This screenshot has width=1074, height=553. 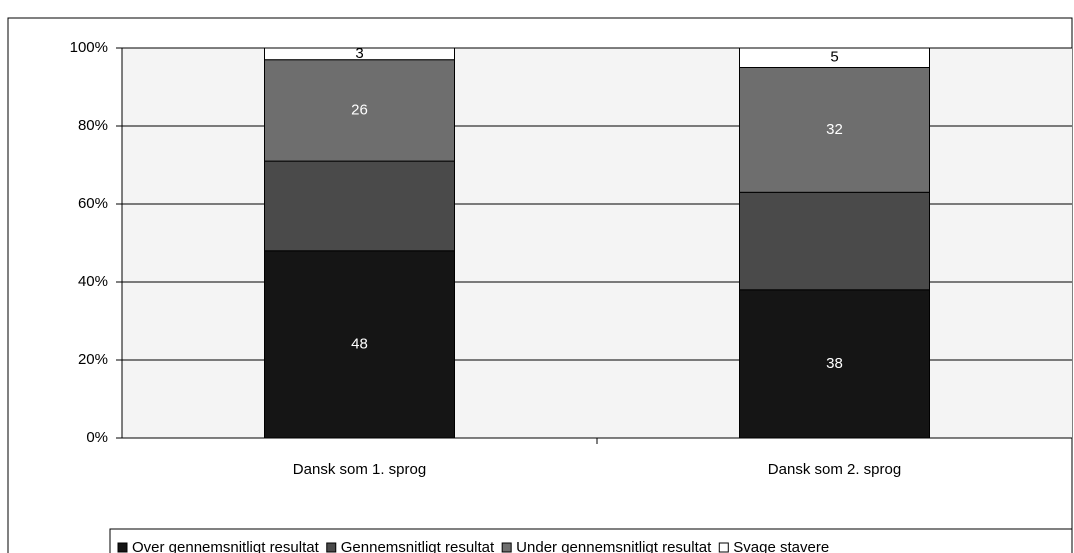 I want to click on data-label: 26, so click(x=359, y=109).